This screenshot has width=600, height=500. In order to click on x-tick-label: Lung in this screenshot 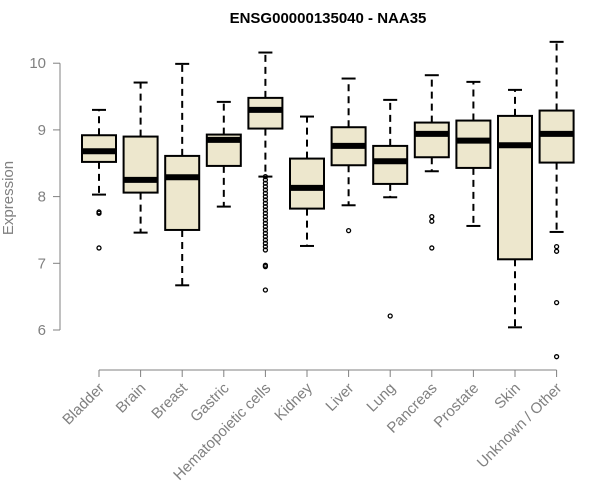, I will do `click(381, 398)`.